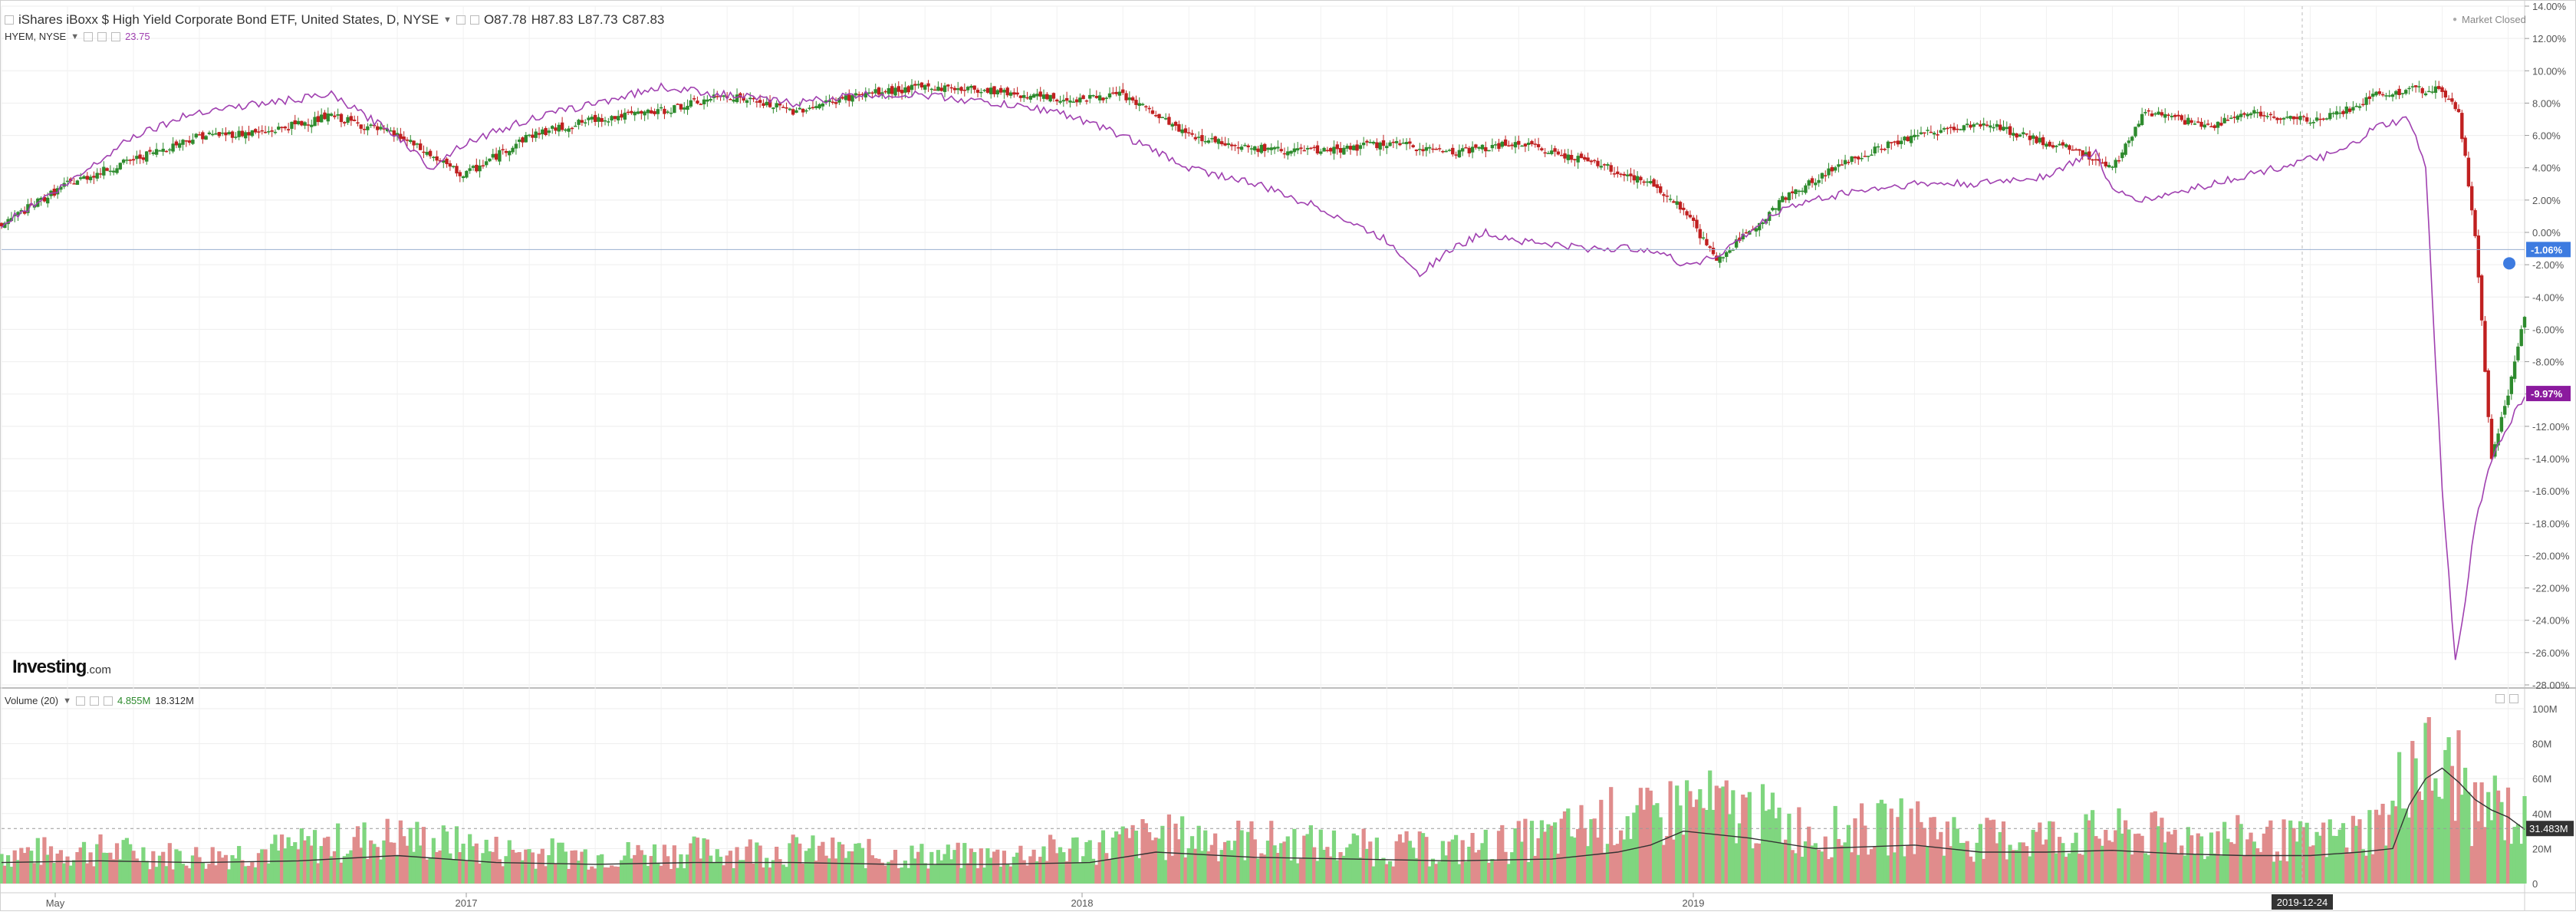  What do you see at coordinates (2551, 524) in the screenshot?
I see `y-tick-label: -18.00%` at bounding box center [2551, 524].